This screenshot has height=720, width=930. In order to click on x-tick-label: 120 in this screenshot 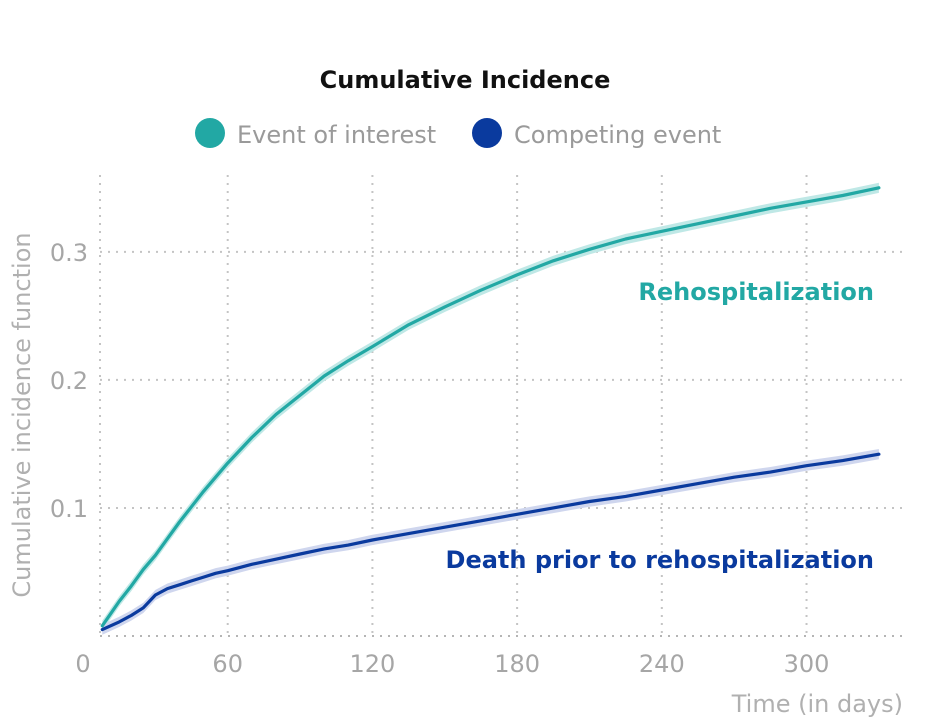, I will do `click(373, 664)`.